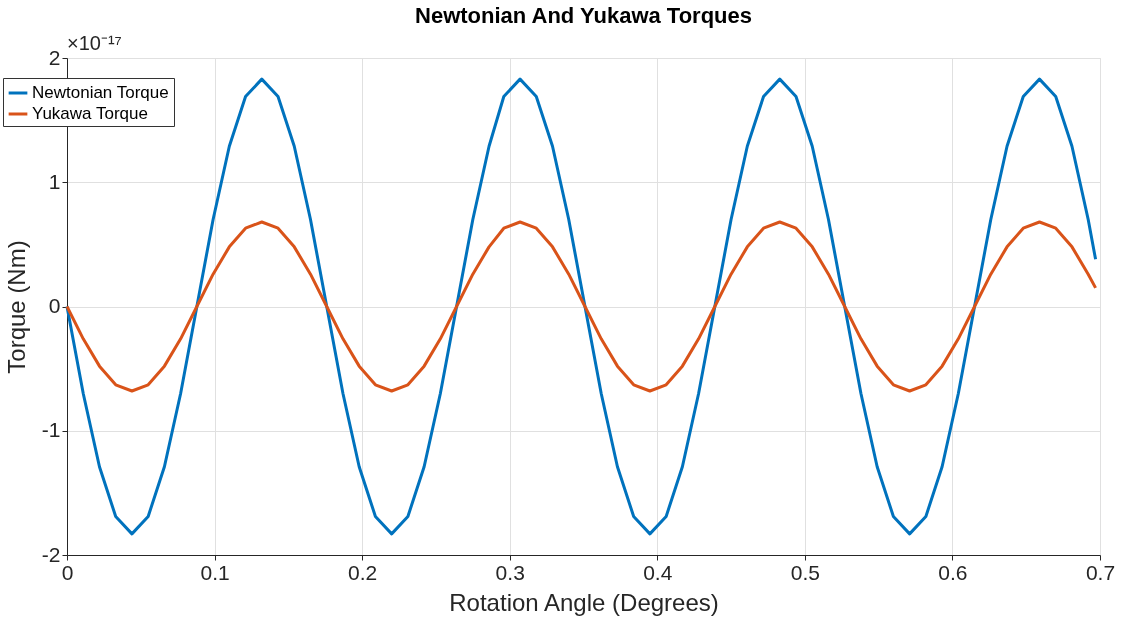 The image size is (1145, 624). Describe the element at coordinates (51, 554) in the screenshot. I see `y-tick-label: -2` at that location.